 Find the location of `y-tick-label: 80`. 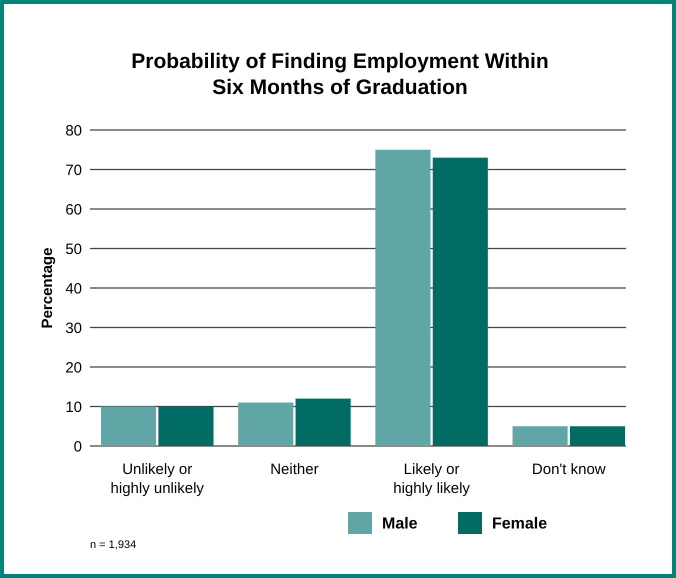

y-tick-label: 80 is located at coordinates (73, 131).